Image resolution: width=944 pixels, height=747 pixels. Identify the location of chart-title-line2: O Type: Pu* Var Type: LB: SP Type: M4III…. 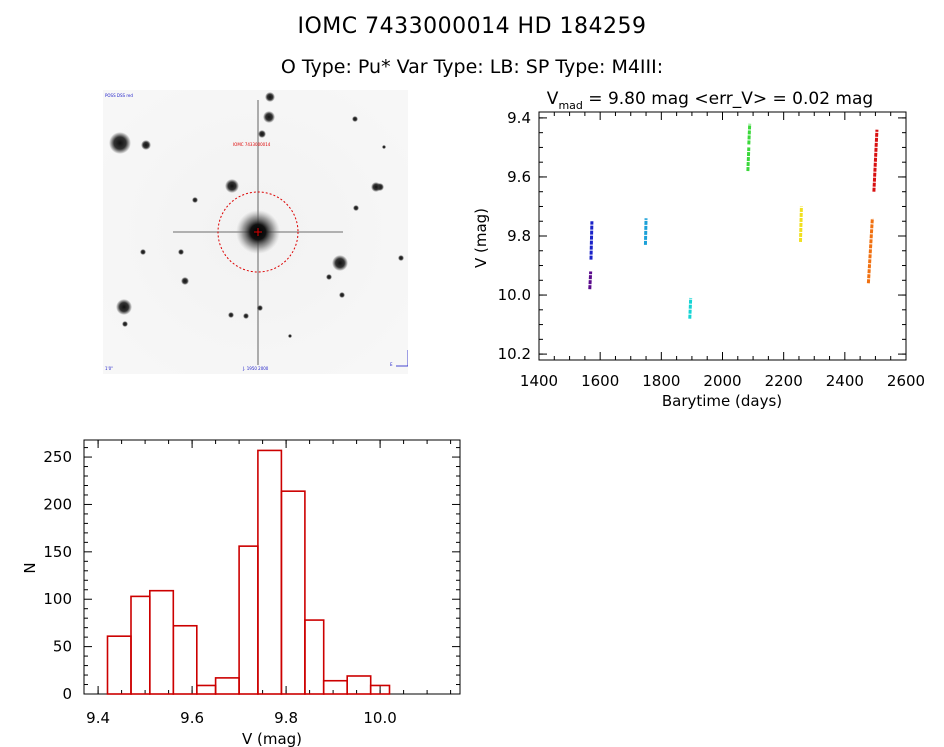
(472, 67).